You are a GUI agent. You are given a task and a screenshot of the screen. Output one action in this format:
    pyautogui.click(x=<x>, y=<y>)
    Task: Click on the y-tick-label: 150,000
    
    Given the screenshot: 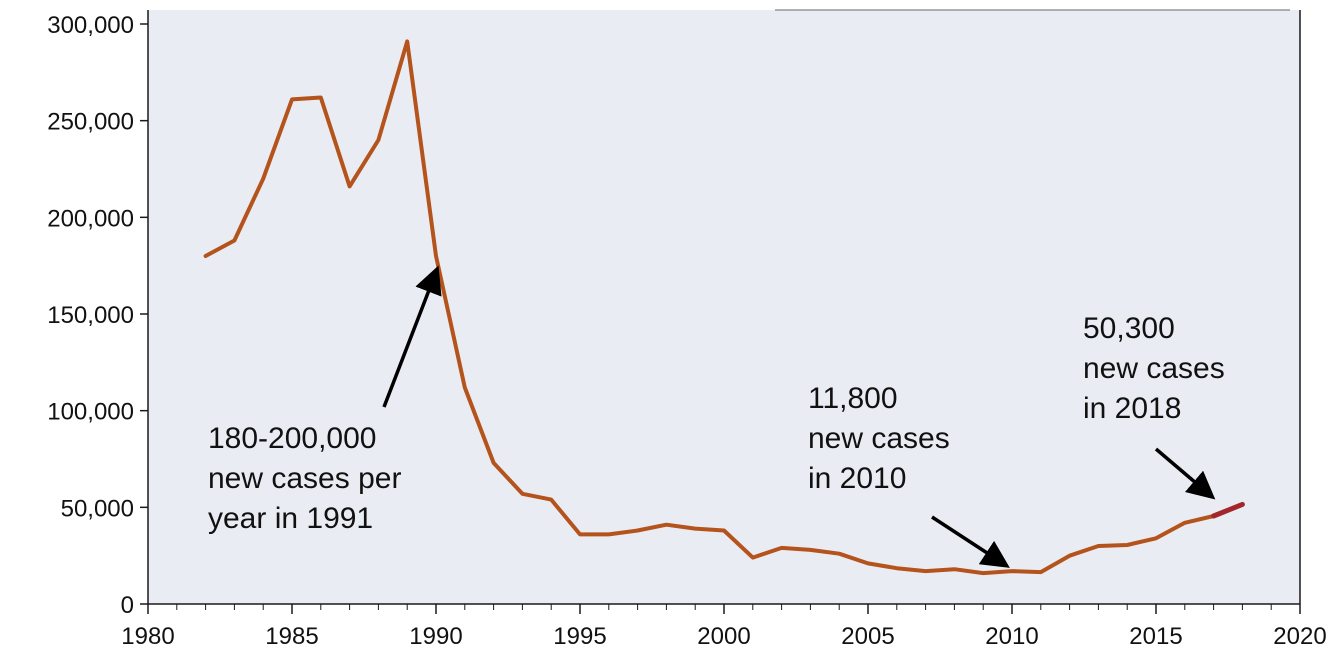 What is the action you would take?
    pyautogui.click(x=90, y=315)
    